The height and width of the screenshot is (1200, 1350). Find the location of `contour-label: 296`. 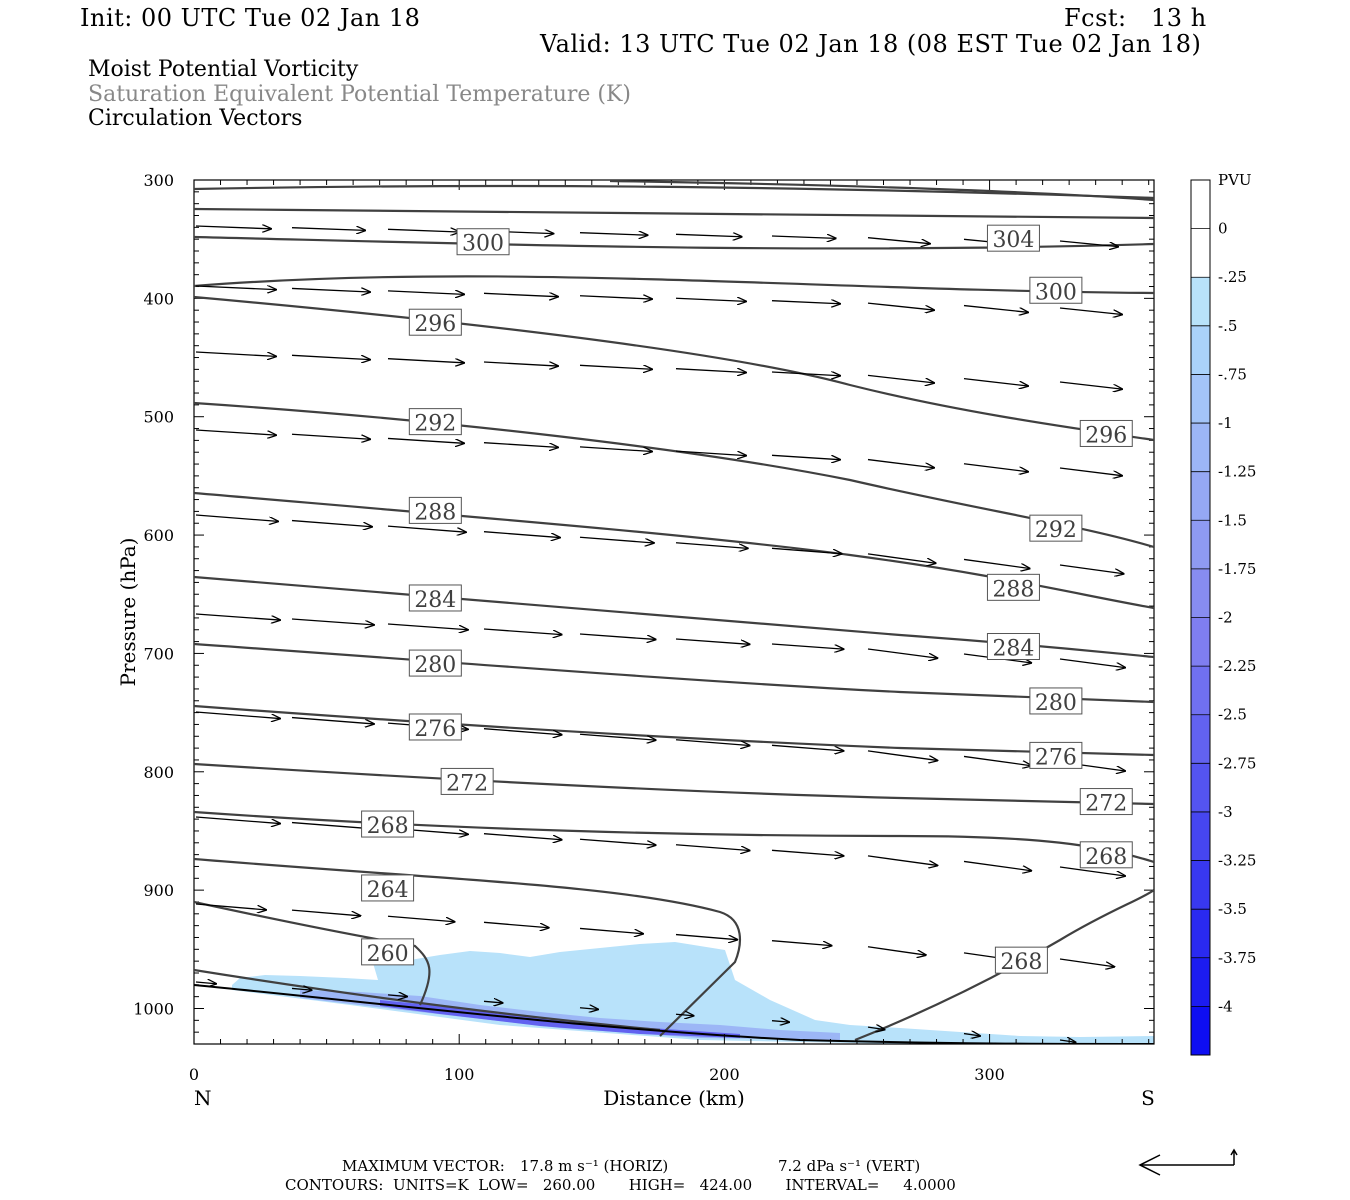

contour-label: 296 is located at coordinates (1106, 435).